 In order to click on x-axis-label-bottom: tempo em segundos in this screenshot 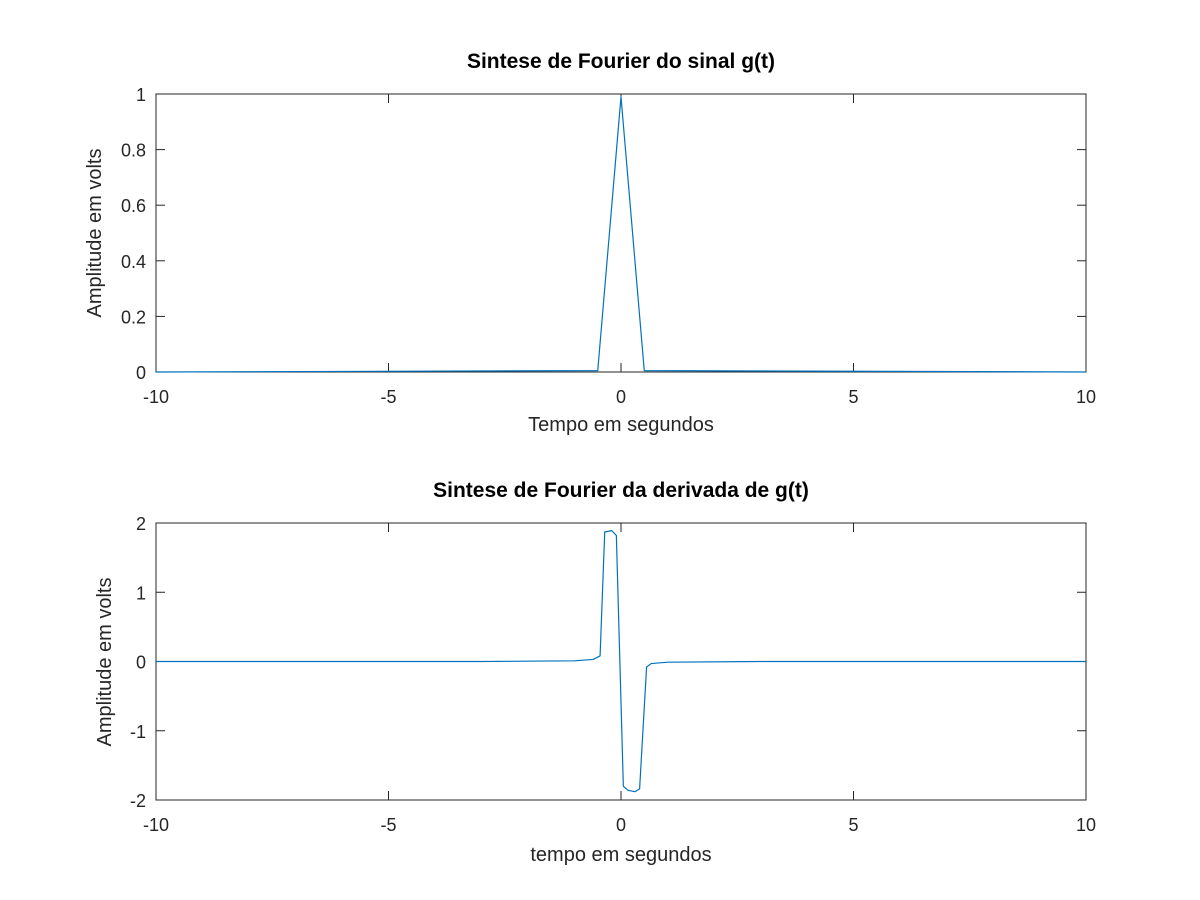, I will do `click(620, 855)`.